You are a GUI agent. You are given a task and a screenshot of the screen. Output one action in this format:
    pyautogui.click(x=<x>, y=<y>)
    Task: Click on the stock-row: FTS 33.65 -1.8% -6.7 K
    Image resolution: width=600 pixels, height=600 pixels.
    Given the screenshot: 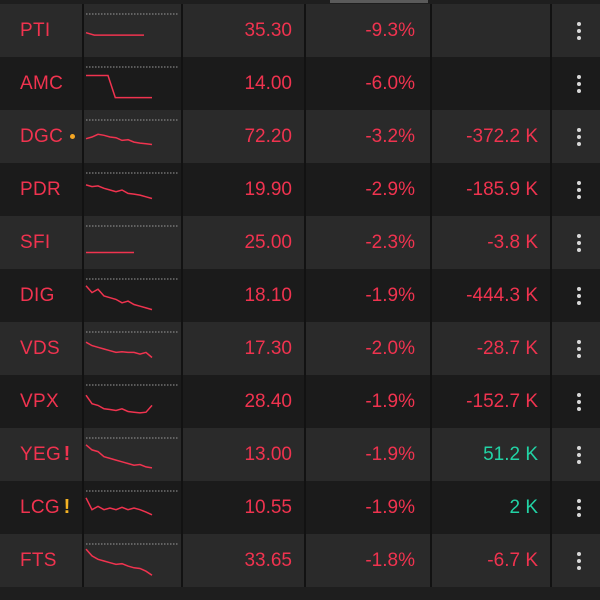 What is the action you would take?
    pyautogui.click(x=300, y=560)
    